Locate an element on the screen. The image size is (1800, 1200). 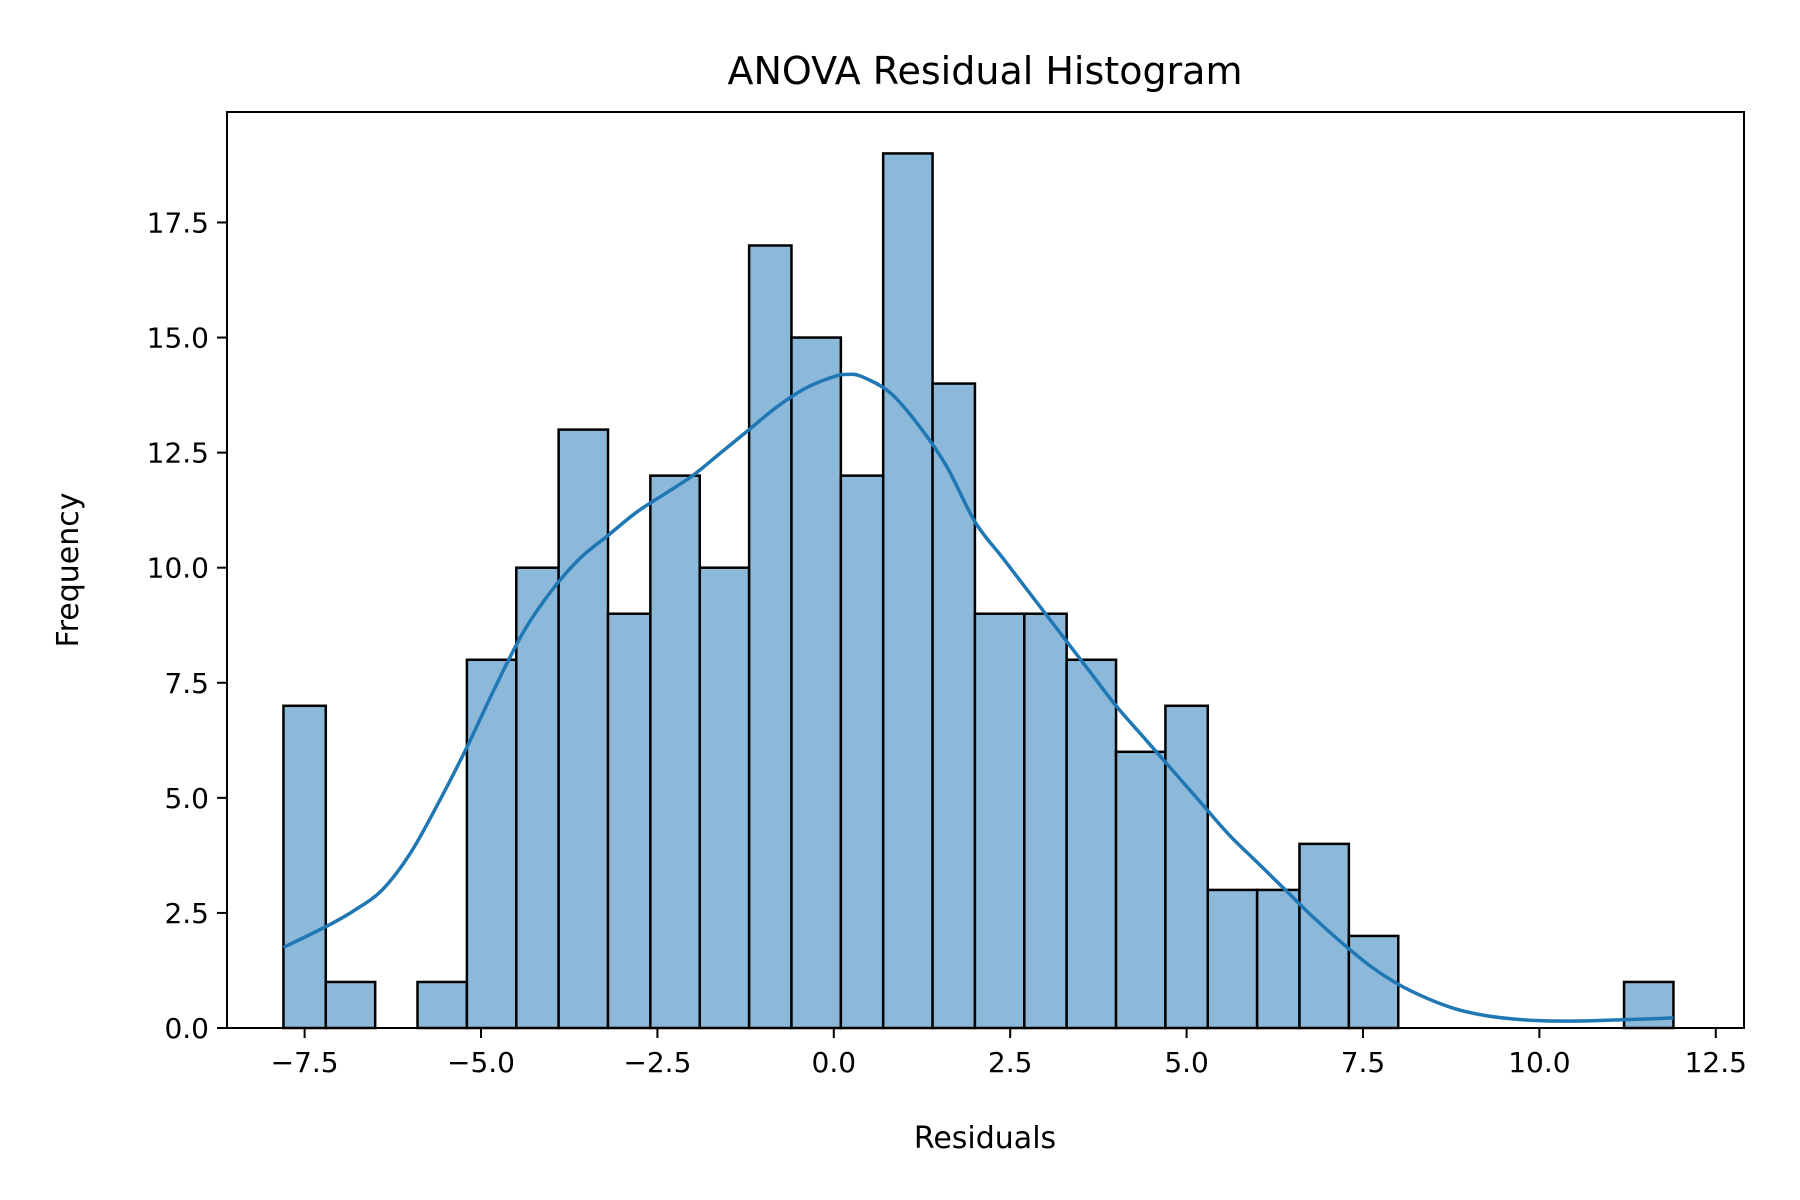
x-axis-ticks: −7.5 −5.0 −2.5 0.0 2.5 5.0 7.5 10.0 12.5 is located at coordinates (1009, 1053).